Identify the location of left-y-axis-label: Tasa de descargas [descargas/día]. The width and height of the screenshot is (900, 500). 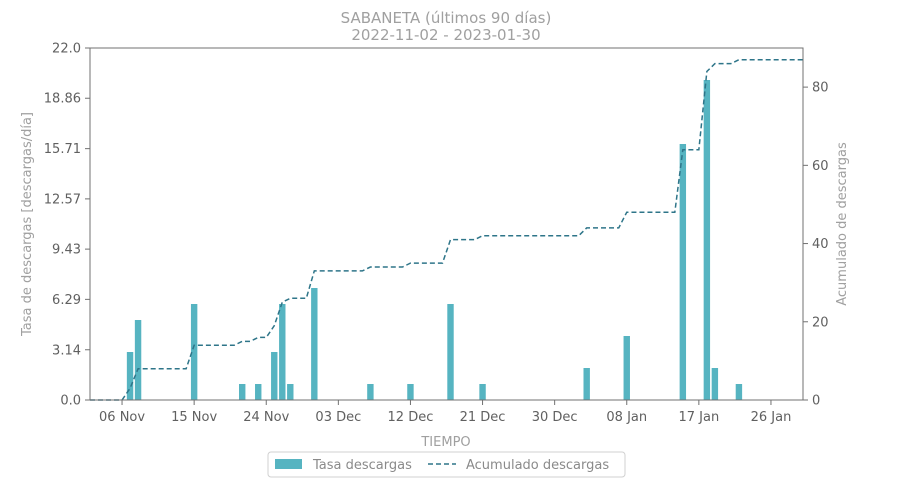
(27, 224).